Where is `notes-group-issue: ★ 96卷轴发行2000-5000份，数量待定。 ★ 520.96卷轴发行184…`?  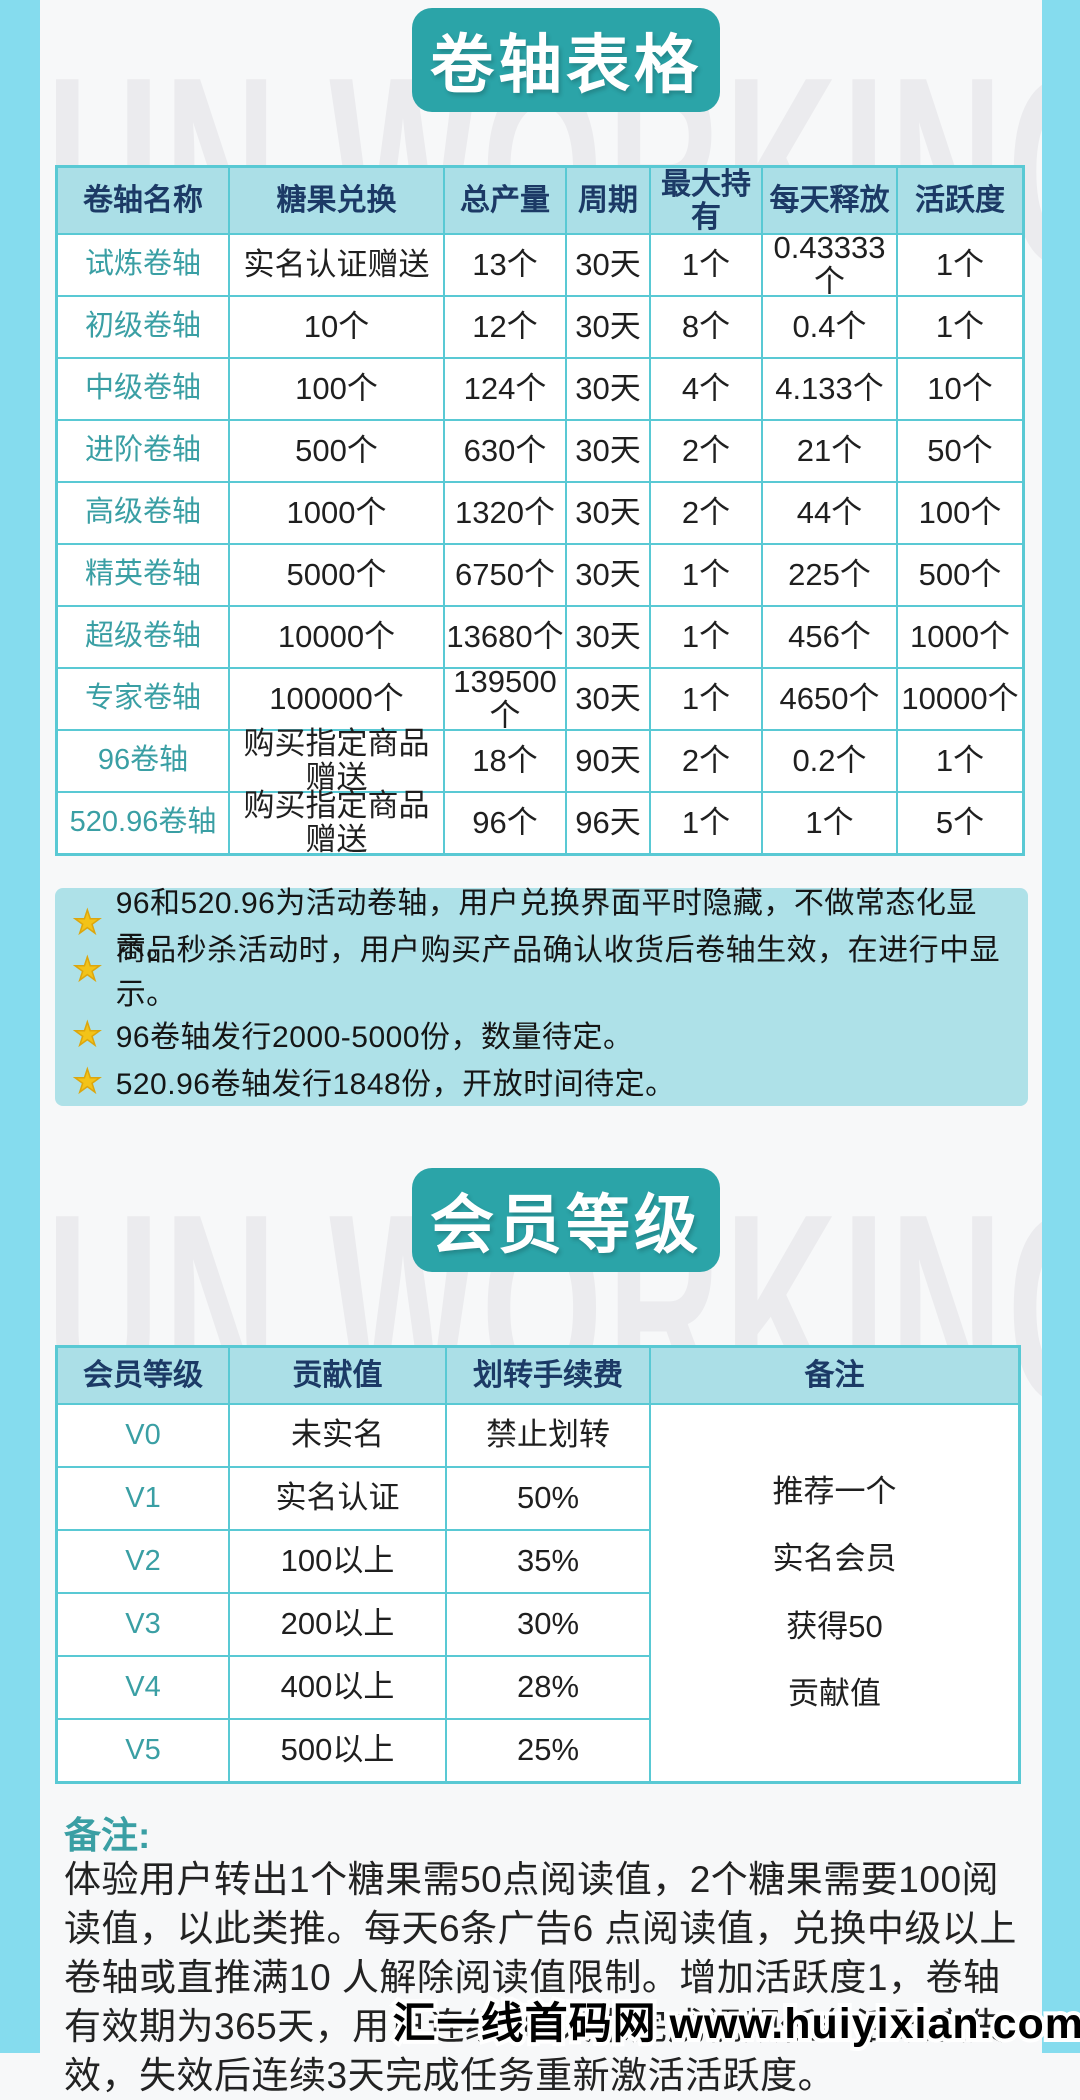 notes-group-issue: ★ 96卷轴发行2000-5000份，数量待定。 ★ 520.96卷轴发行184… is located at coordinates (544, 1057).